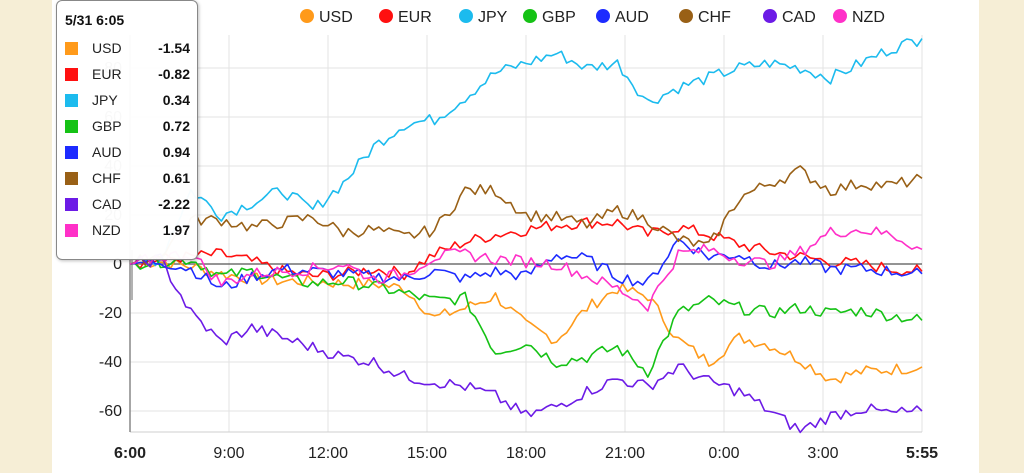 The width and height of the screenshot is (1024, 473). What do you see at coordinates (625, 453) in the screenshot?
I see `x-tick-label: 21:00` at bounding box center [625, 453].